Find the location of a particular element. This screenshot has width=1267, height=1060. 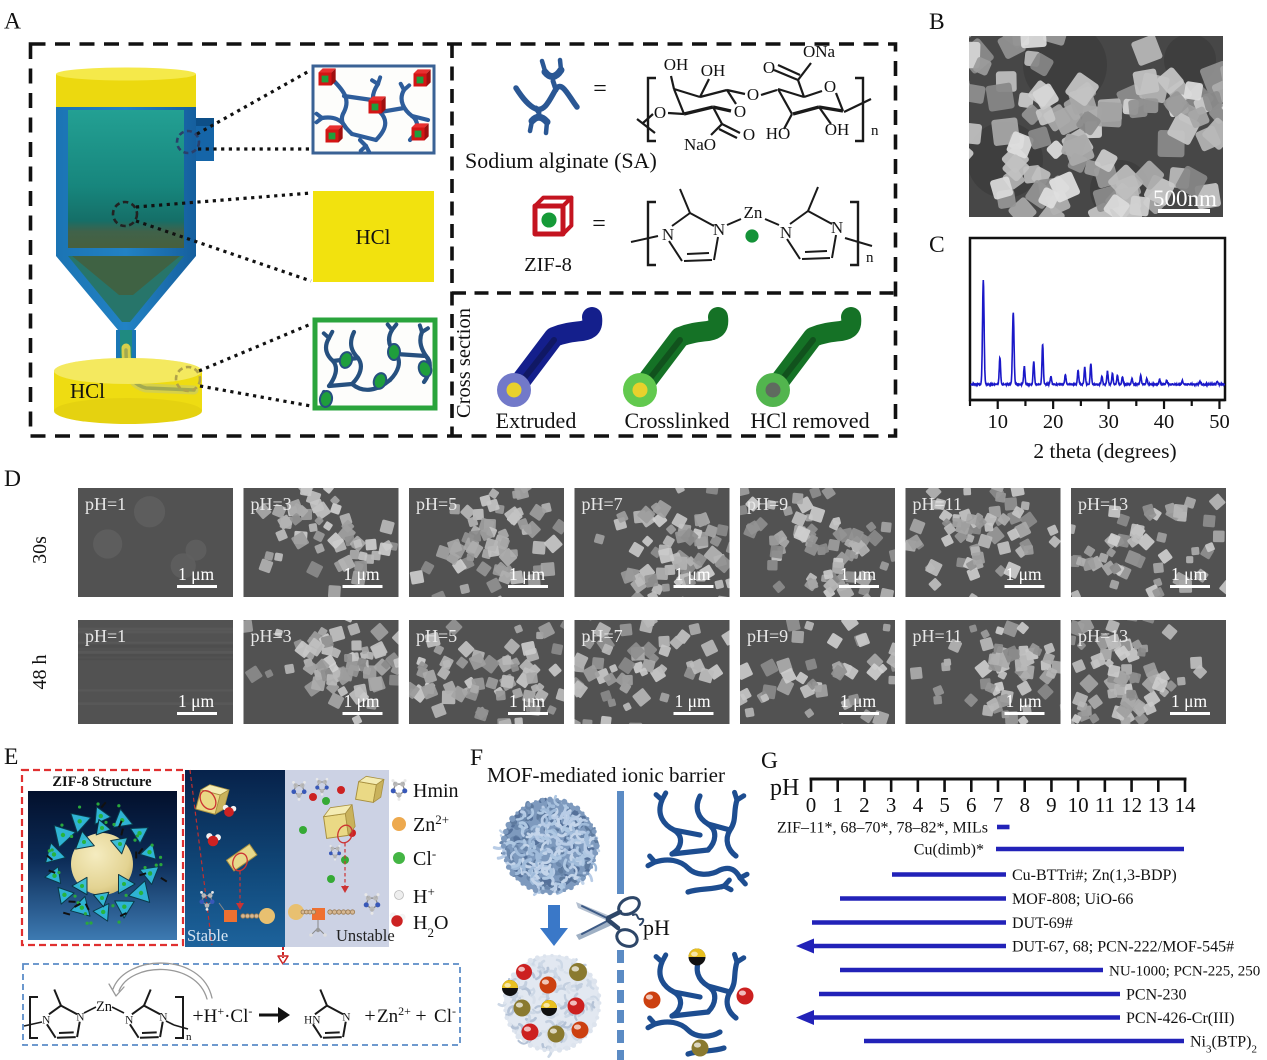

svg-text: 500nm is located at coordinates (1185, 198).